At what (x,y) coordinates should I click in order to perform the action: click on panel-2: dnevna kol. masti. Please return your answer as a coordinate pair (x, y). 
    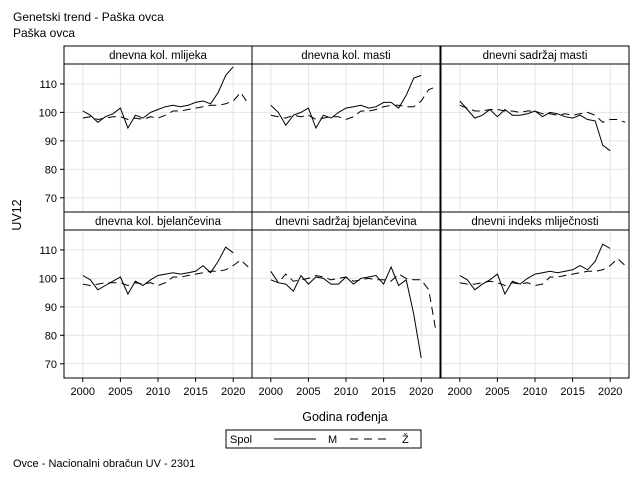
    Looking at the image, I should click on (346, 129).